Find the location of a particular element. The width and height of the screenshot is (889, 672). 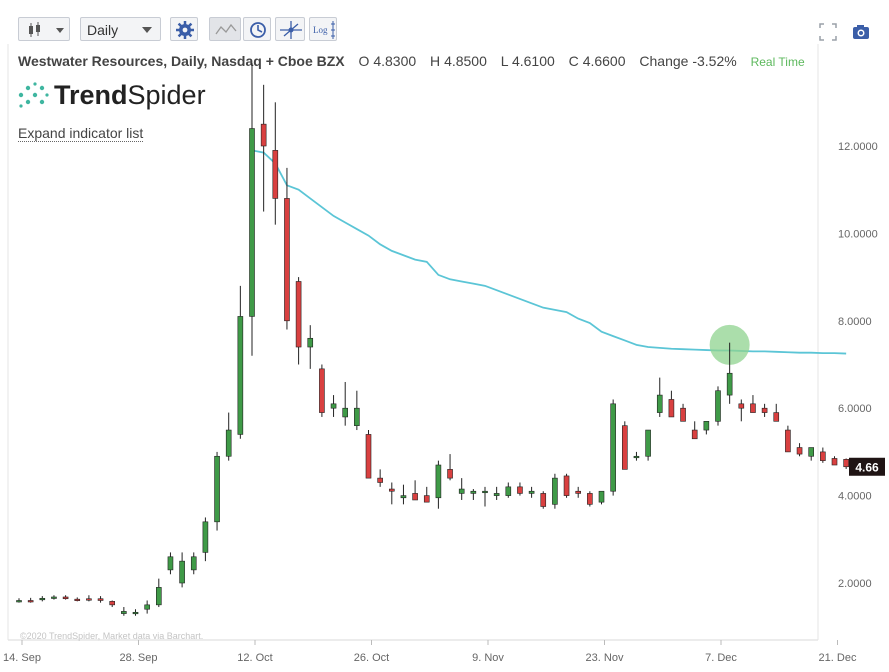

clock-icon is located at coordinates (258, 30).